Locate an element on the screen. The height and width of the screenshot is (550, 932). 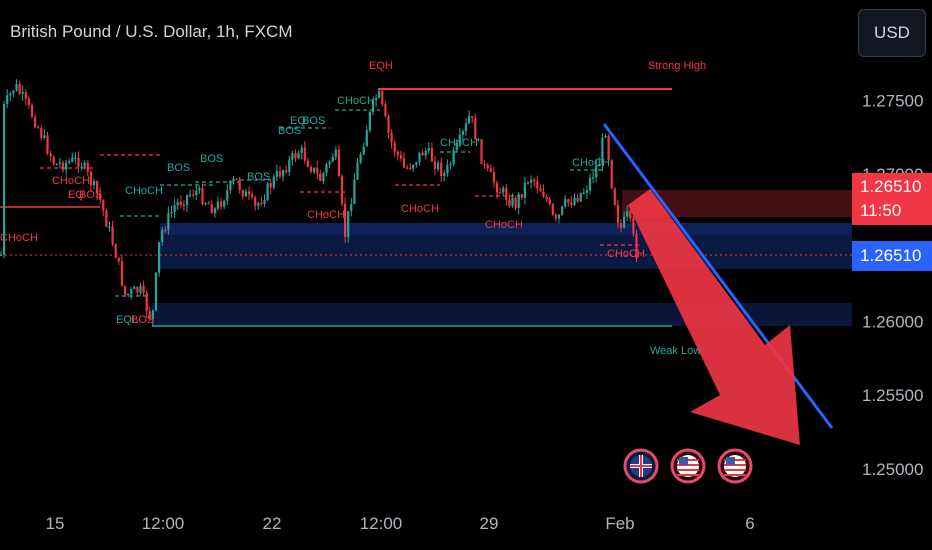
gbp-event-icon is located at coordinates (641, 466).